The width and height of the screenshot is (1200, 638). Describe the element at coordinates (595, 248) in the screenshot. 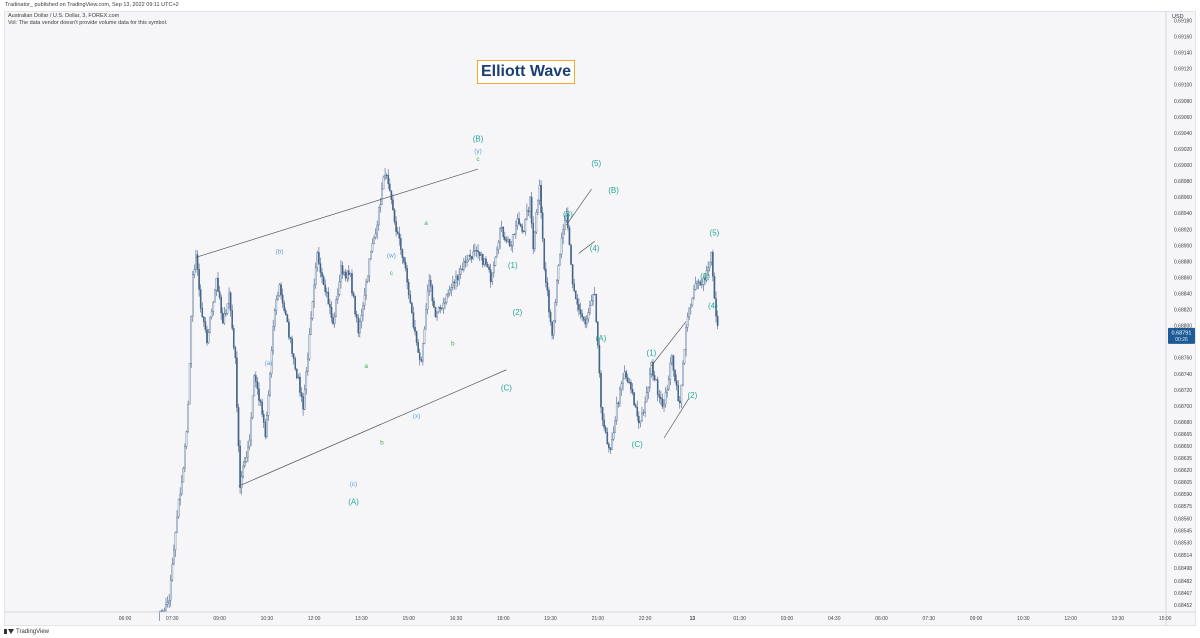

I see `wave-label: (4)` at that location.